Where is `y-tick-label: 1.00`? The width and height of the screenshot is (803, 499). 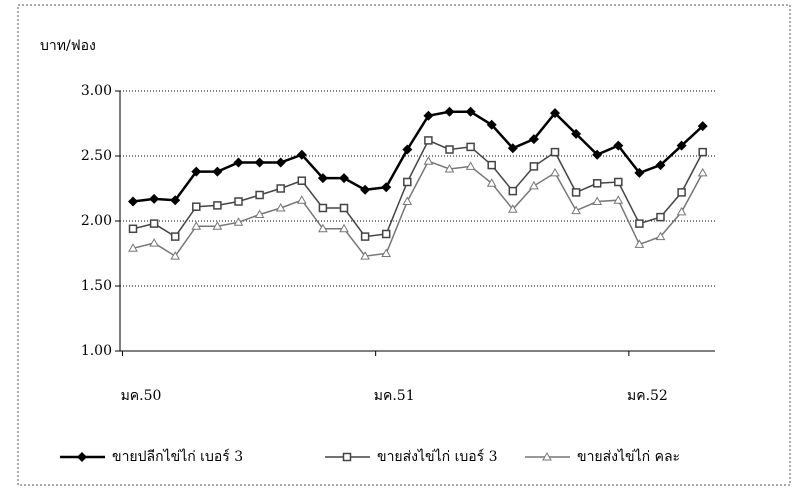
y-tick-label: 1.00 is located at coordinates (96, 351).